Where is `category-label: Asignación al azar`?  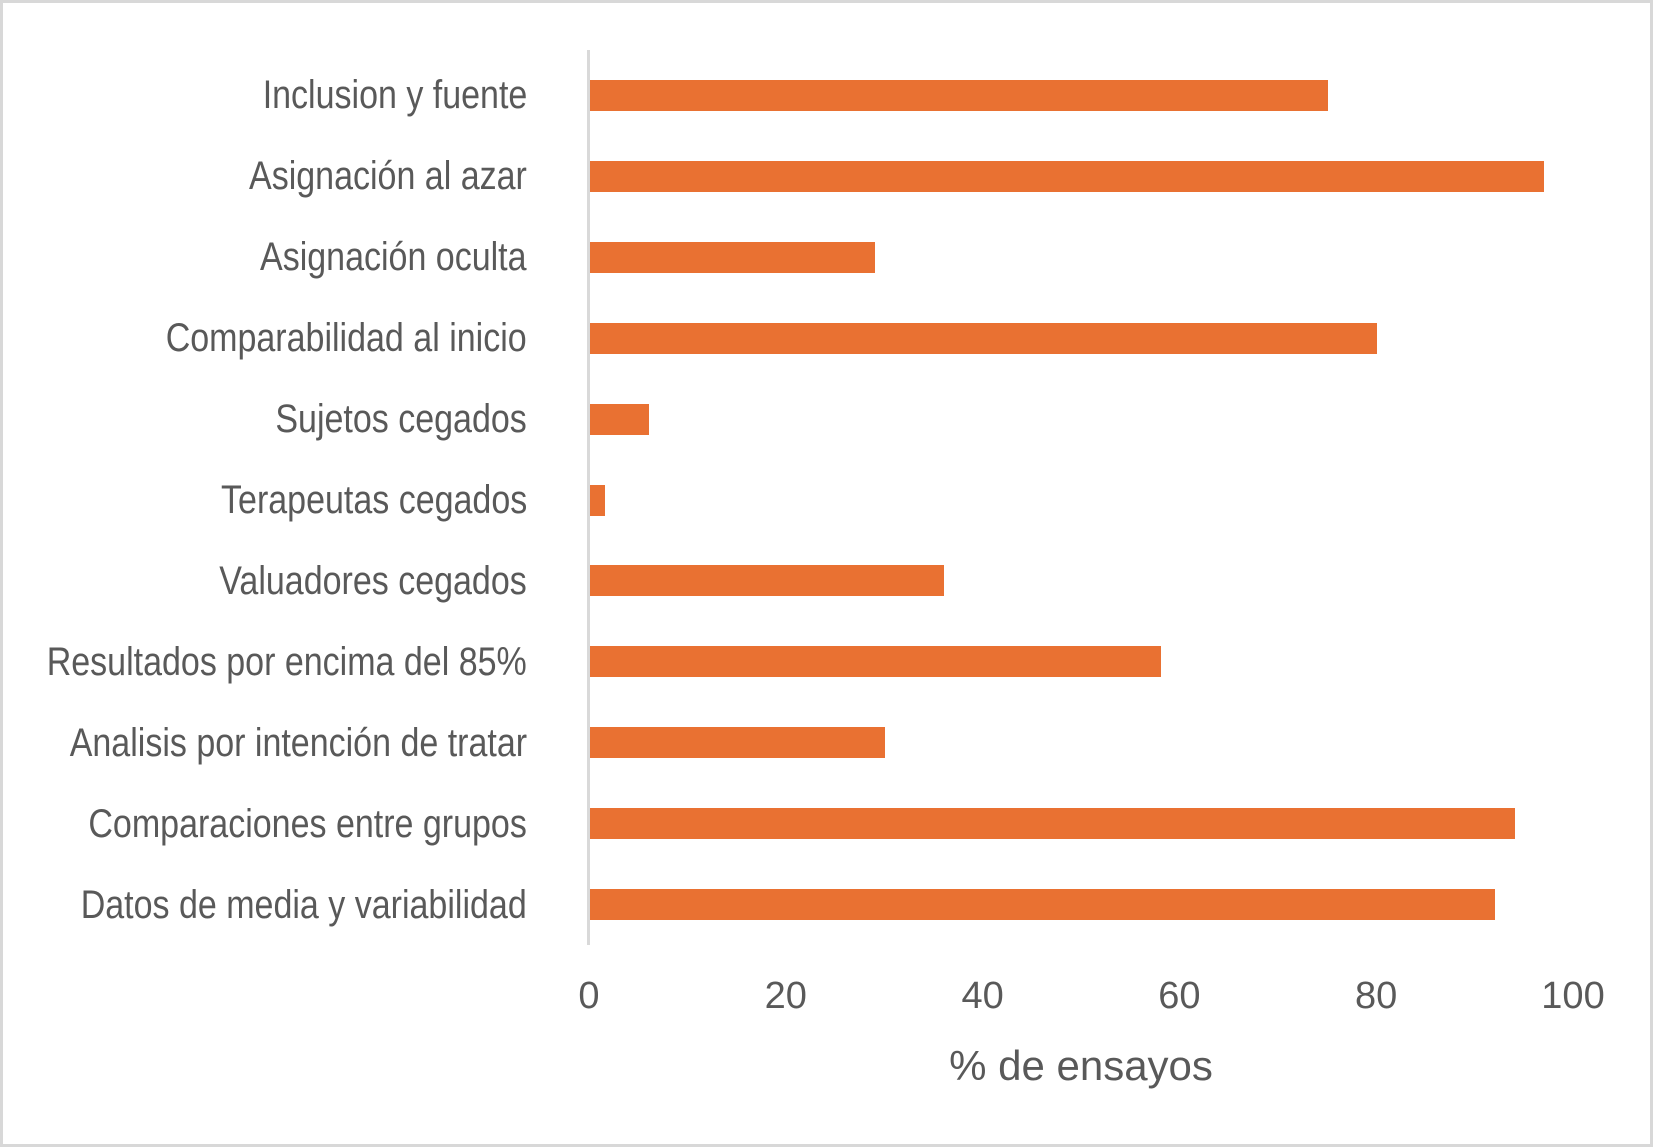
category-label: Asignación al azar is located at coordinates (388, 176).